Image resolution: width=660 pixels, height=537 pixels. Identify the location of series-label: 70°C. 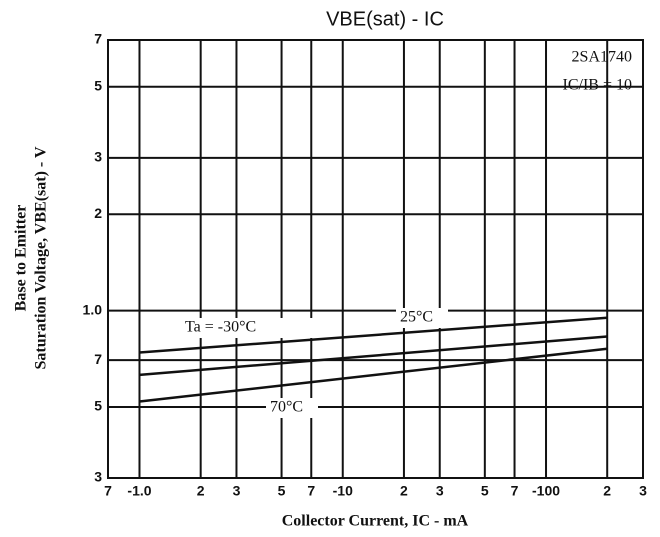
(286, 407).